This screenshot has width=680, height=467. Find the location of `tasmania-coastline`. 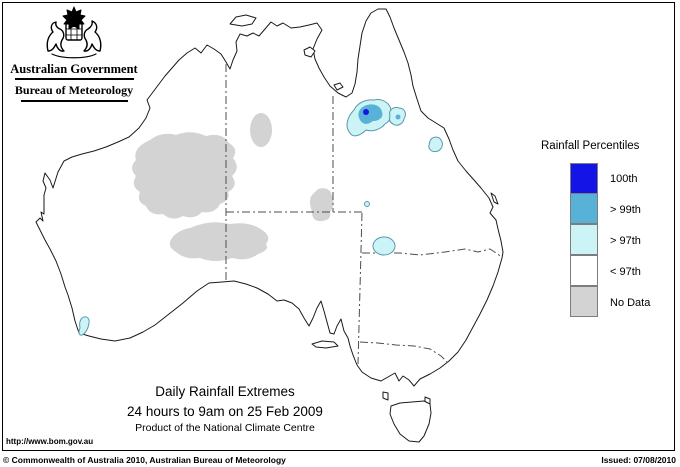

tasmania-coastline is located at coordinates (410, 421).